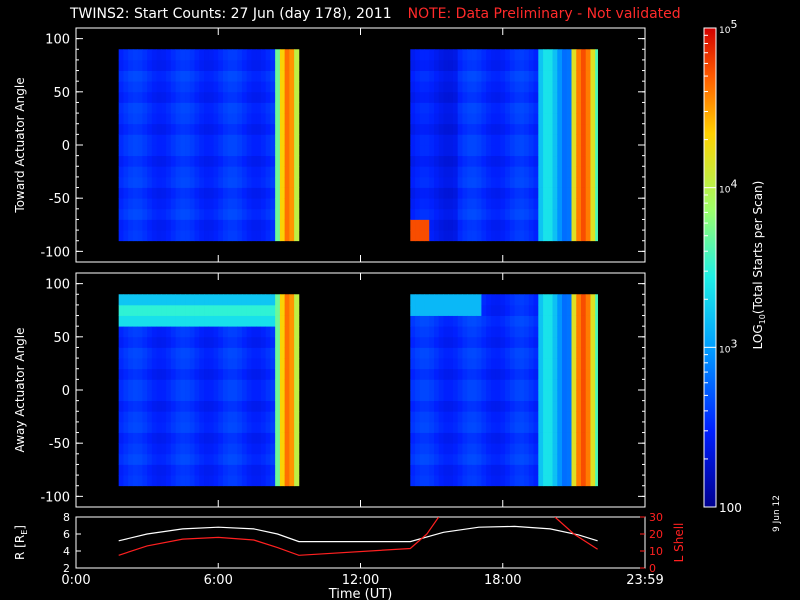 The height and width of the screenshot is (600, 800). I want to click on y-tick-label: -50, so click(59, 444).